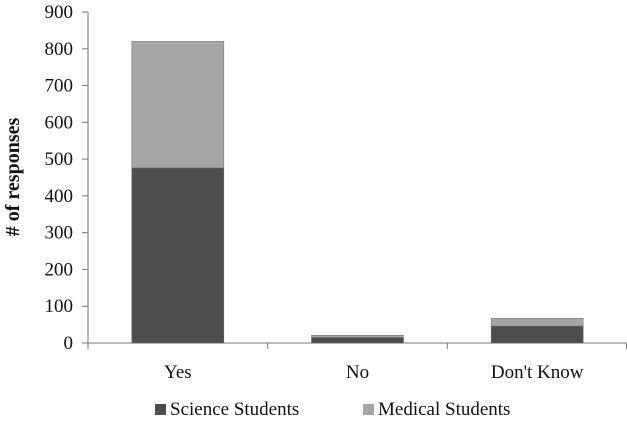  What do you see at coordinates (59, 233) in the screenshot?
I see `y-tick-label: 300` at bounding box center [59, 233].